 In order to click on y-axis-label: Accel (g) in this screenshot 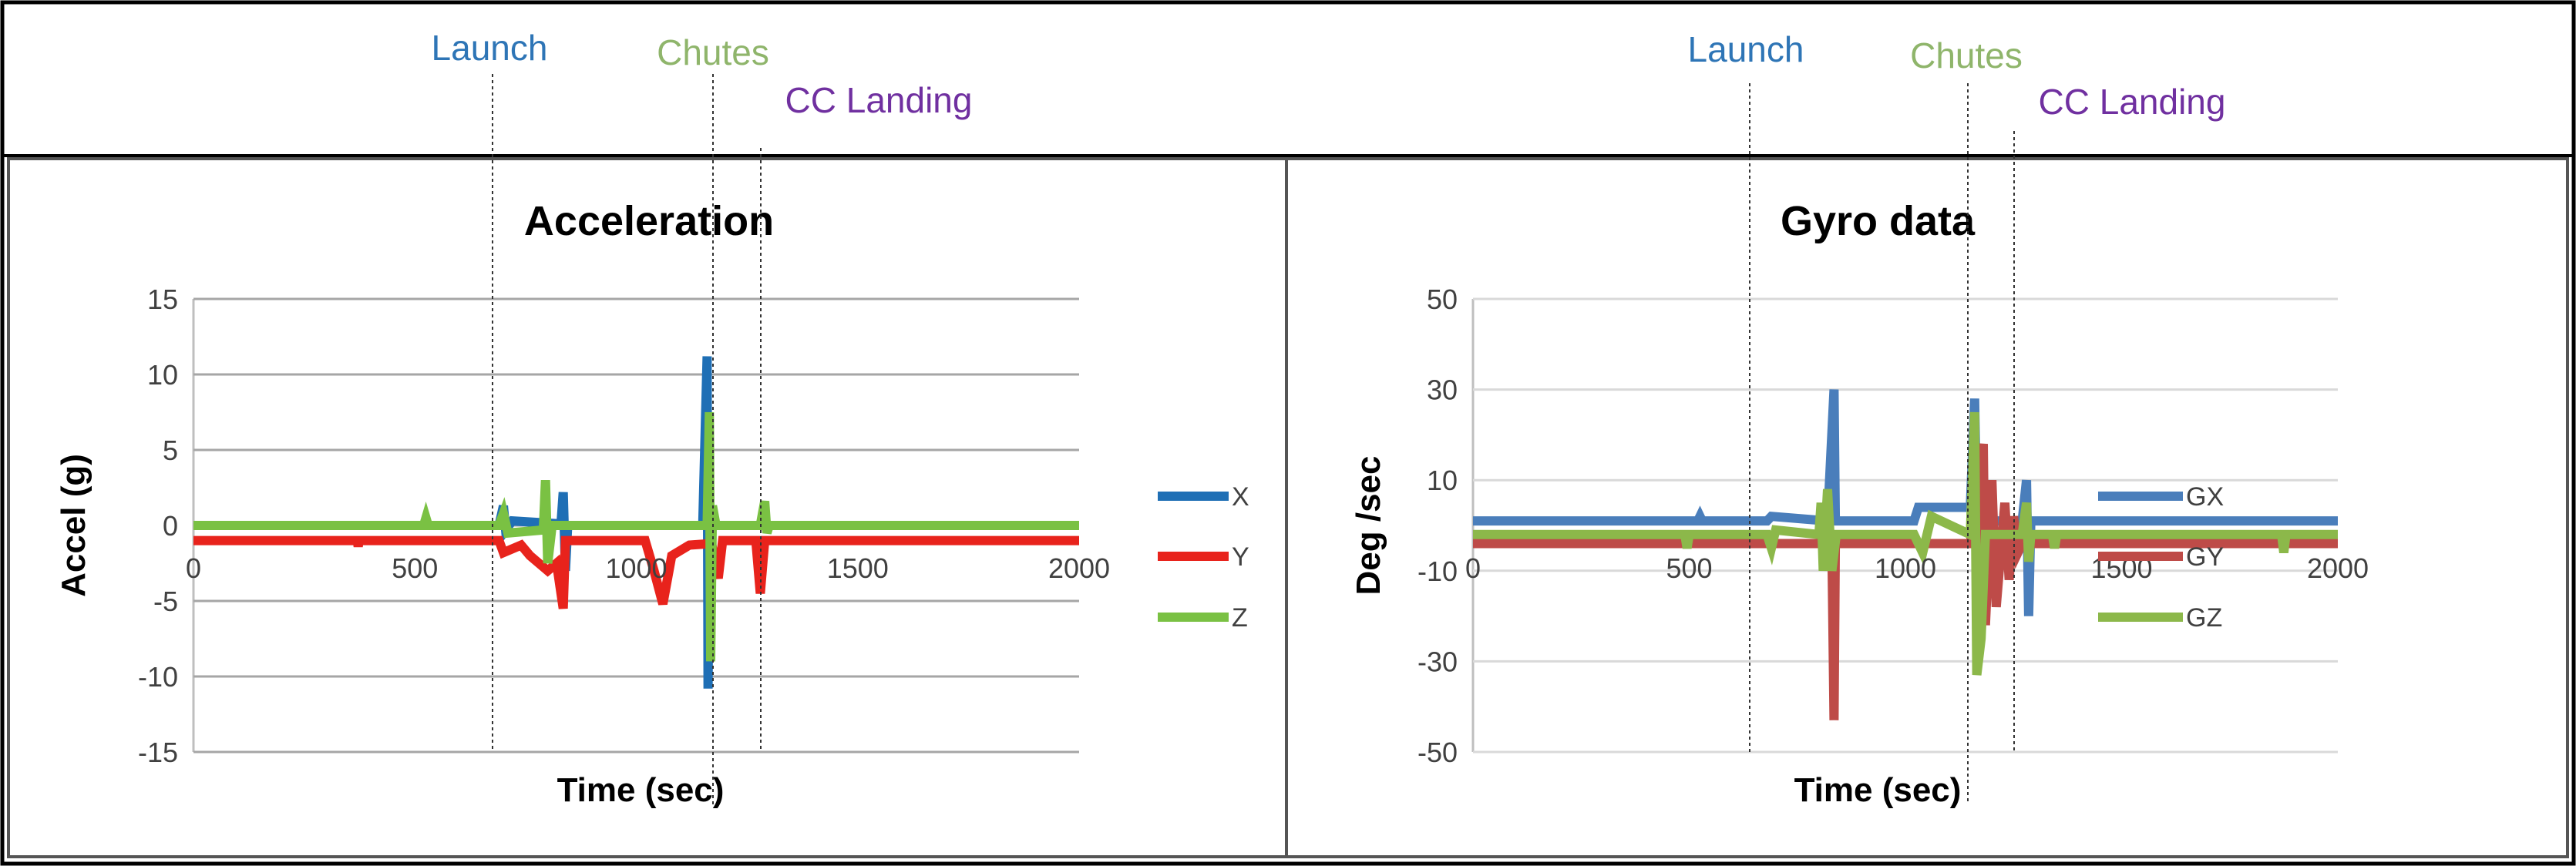, I will do `click(73, 525)`.